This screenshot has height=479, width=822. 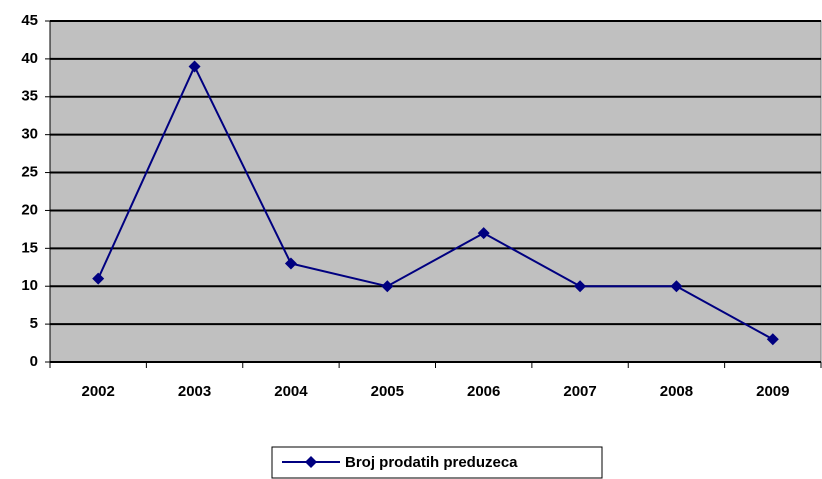 I want to click on x-tick-label: 2009, so click(x=772, y=391).